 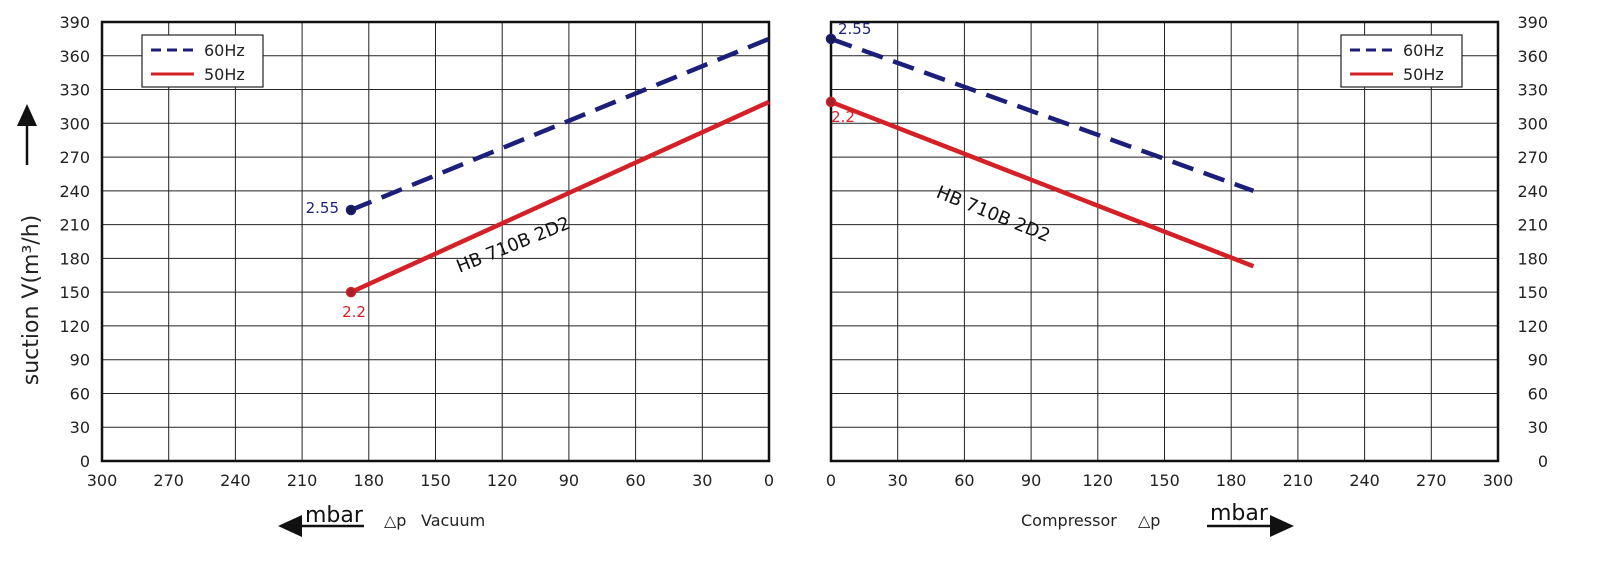 I want to click on x-axis-caption: mbar △p Vacuum, so click(x=381, y=520).